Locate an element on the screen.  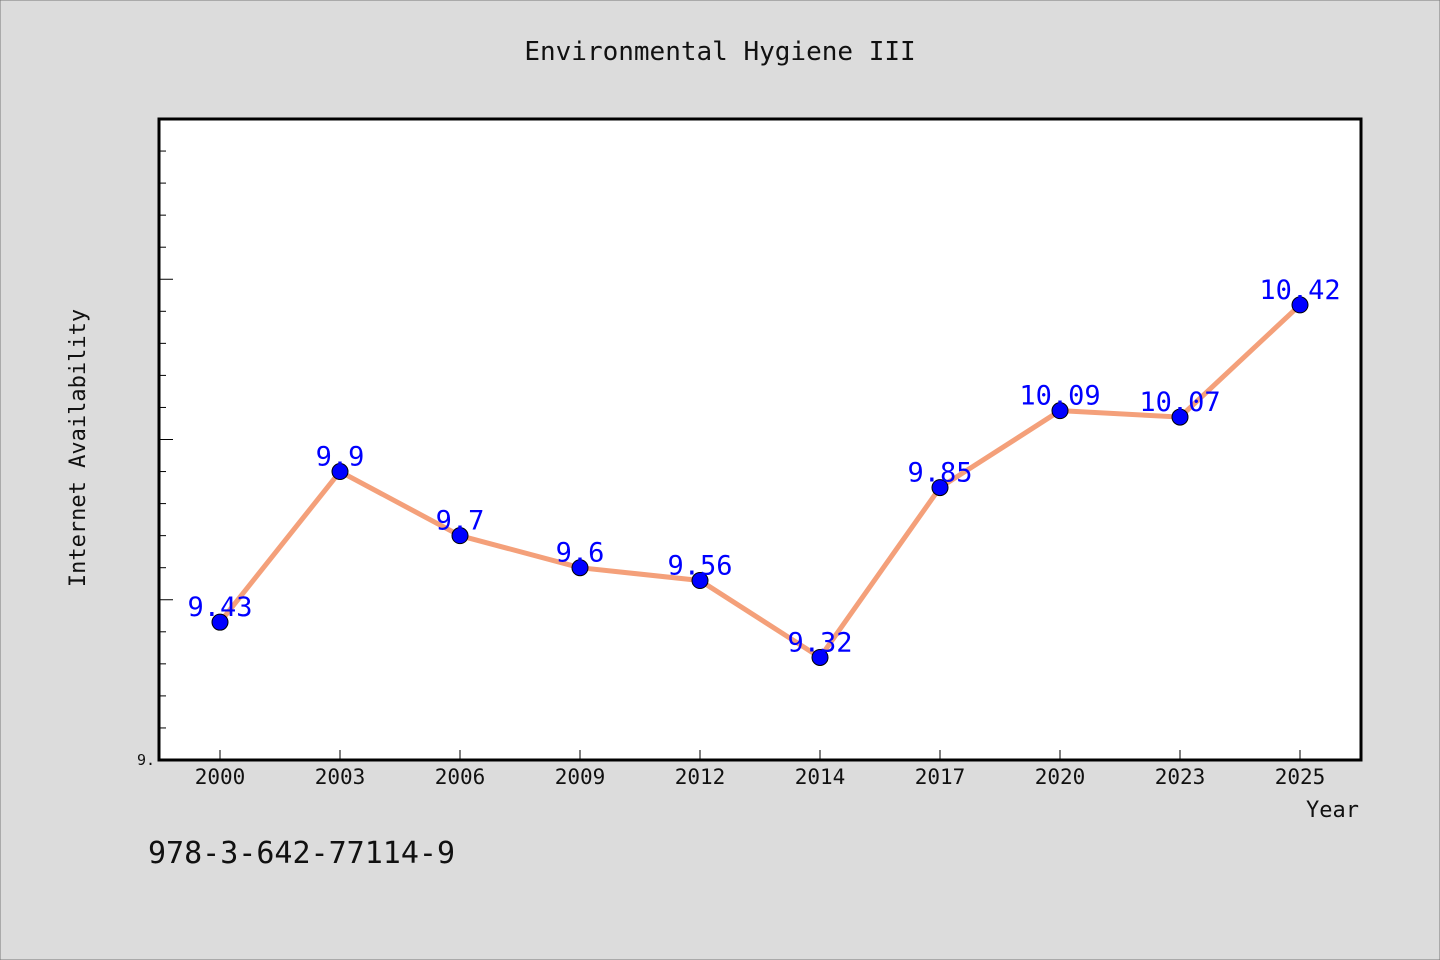
data-label: 9.6 is located at coordinates (580, 553).